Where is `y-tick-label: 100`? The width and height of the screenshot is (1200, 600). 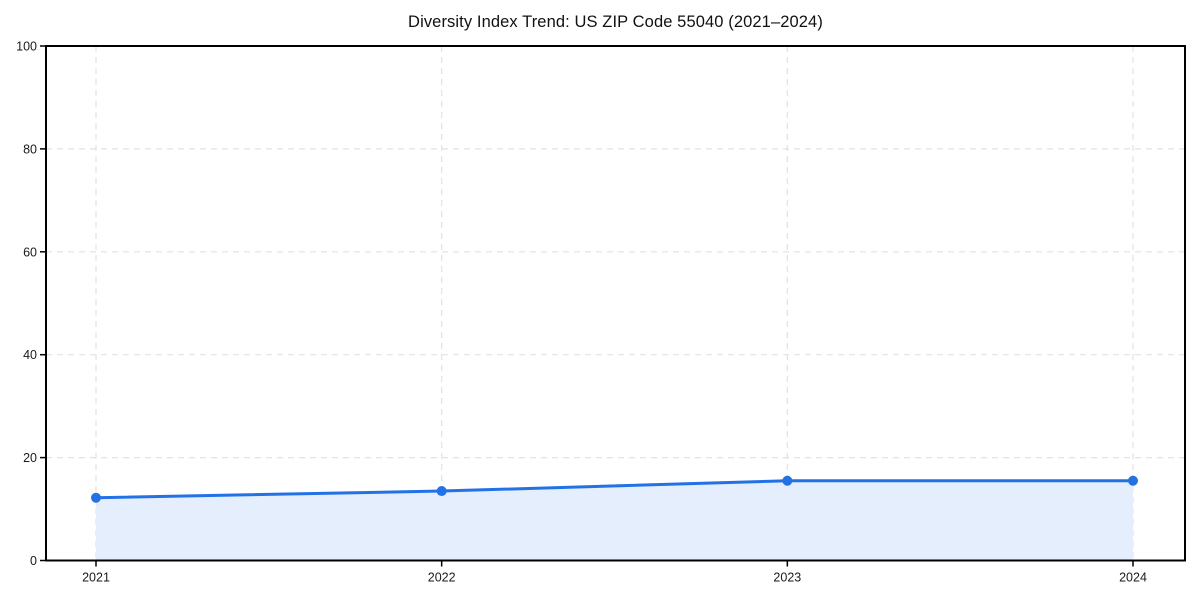 y-tick-label: 100 is located at coordinates (26, 47).